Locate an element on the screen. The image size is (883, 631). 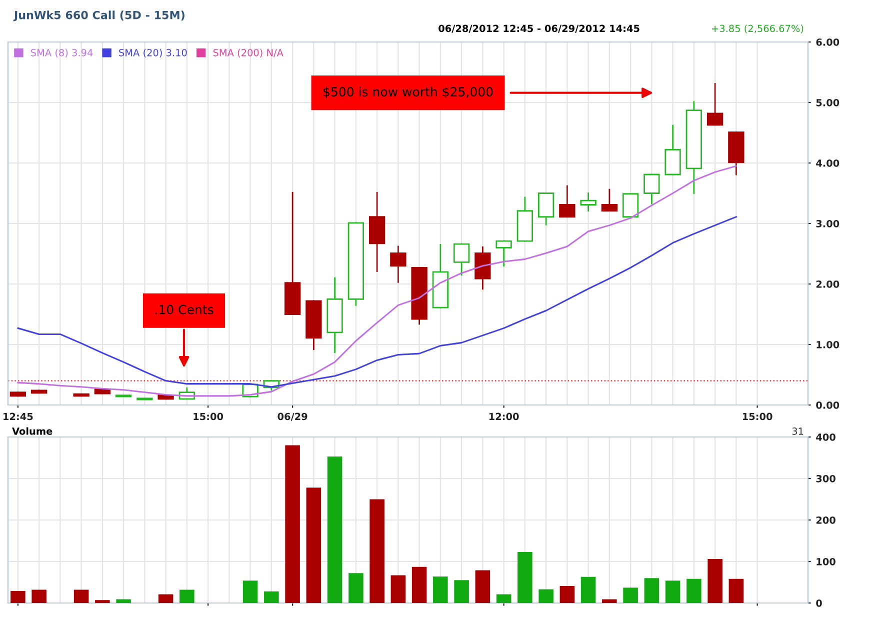
legend-label: SMA (8) 3.94 is located at coordinates (62, 53).